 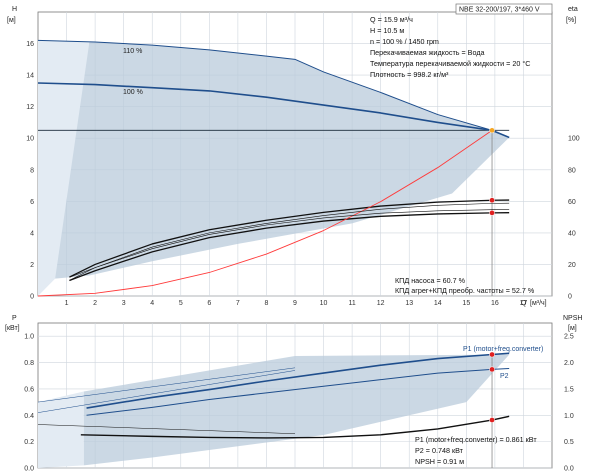 I want to click on p-tick-label: 1.0, so click(x=29, y=337).